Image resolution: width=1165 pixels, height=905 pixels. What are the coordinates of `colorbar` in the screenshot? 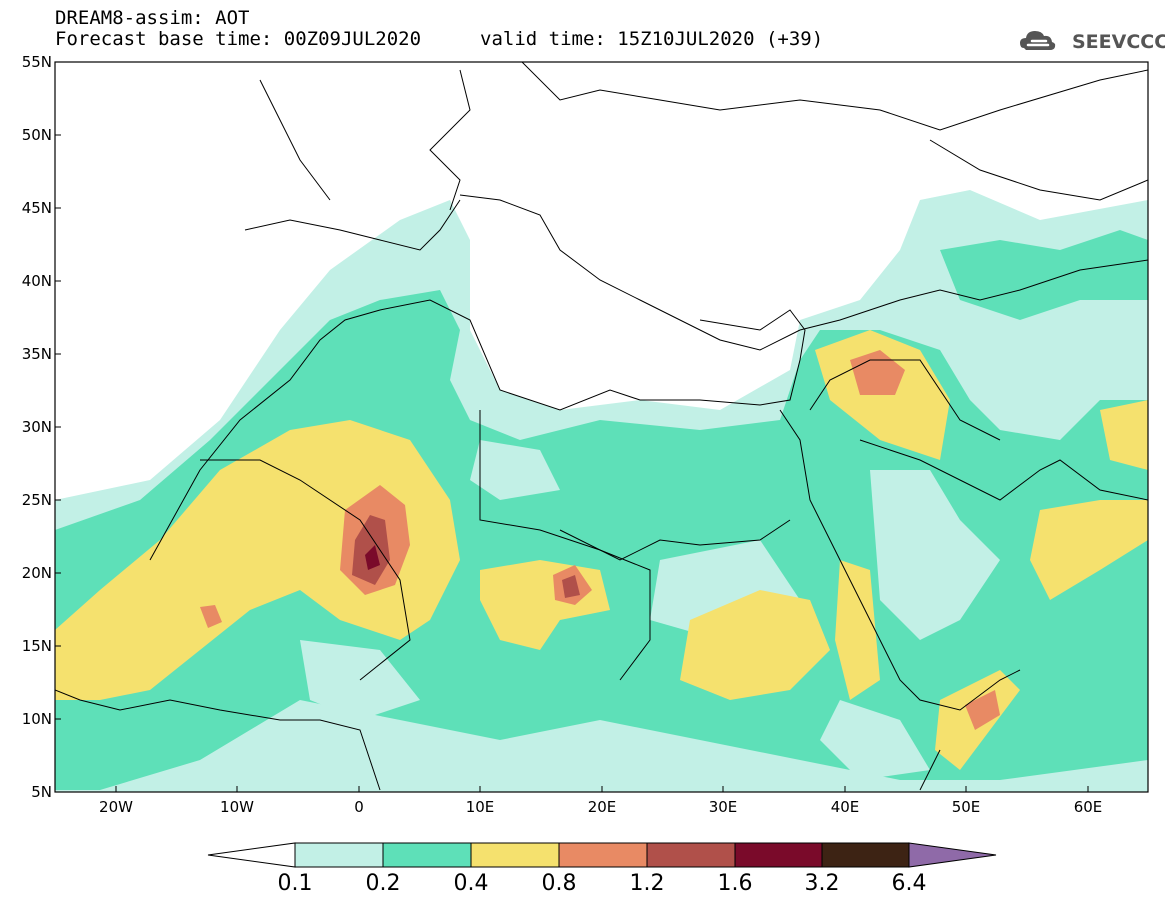 It's located at (602, 855).